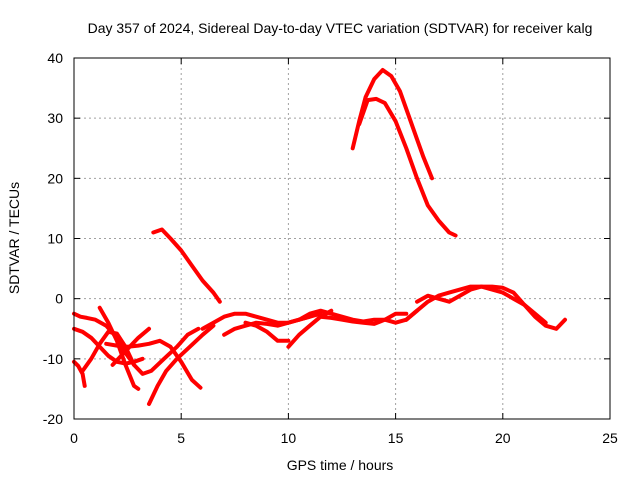  What do you see at coordinates (181, 438) in the screenshot?
I see `x-tick-label: 5` at bounding box center [181, 438].